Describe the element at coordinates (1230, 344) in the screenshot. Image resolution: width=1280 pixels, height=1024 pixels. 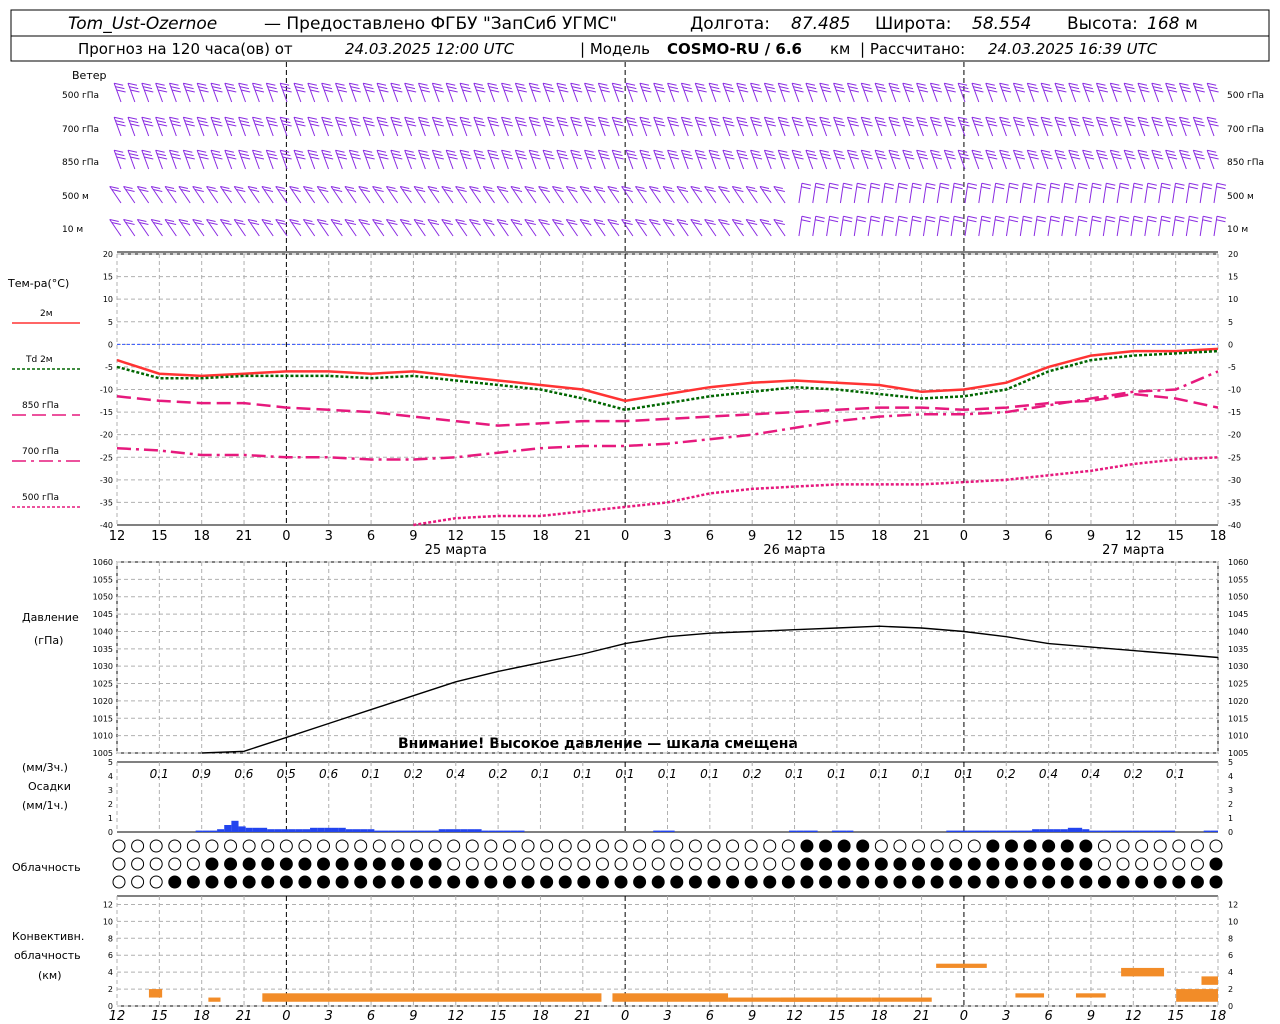
I see `temp-ytick-right: 0` at that location.